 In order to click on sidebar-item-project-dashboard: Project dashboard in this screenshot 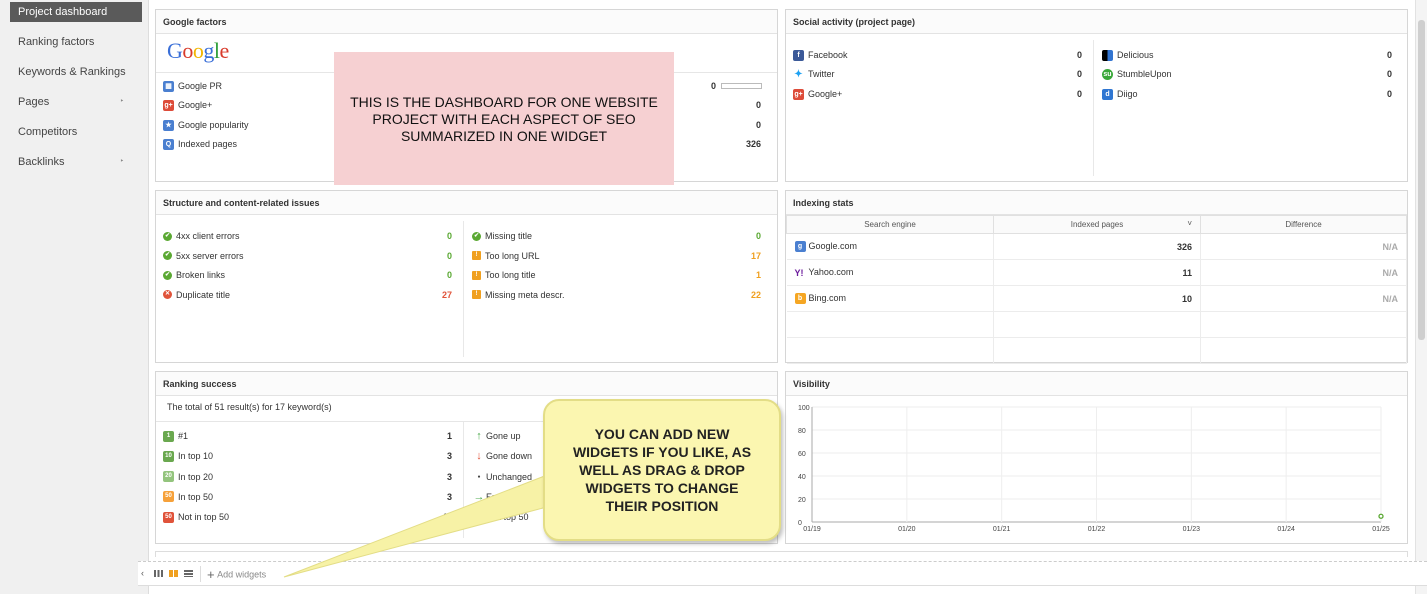, I will do `click(76, 12)`.